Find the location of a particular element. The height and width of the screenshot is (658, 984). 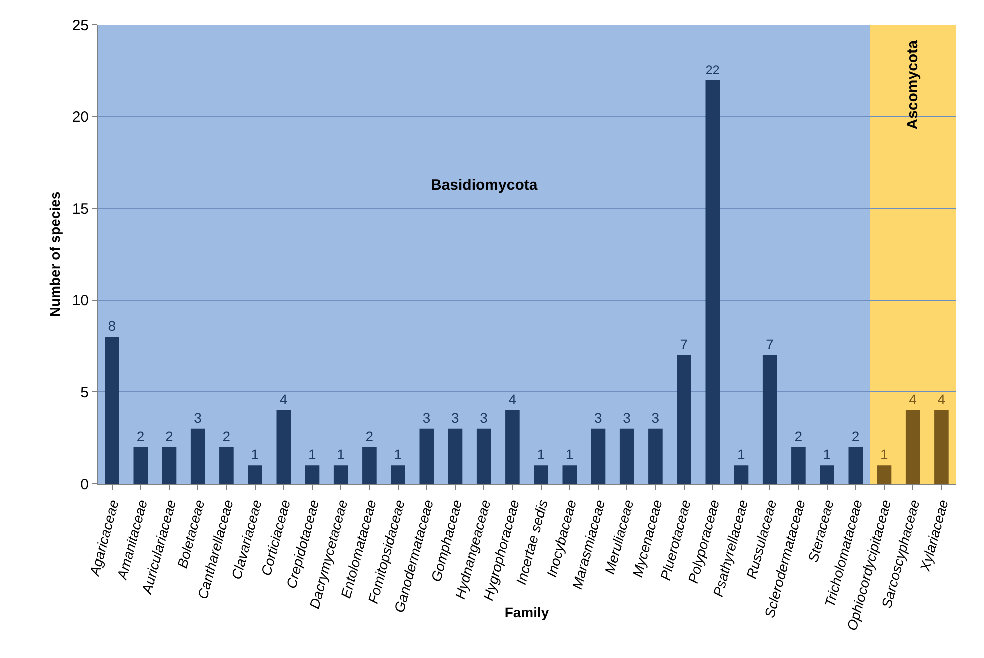

data-label: 22 is located at coordinates (713, 70).